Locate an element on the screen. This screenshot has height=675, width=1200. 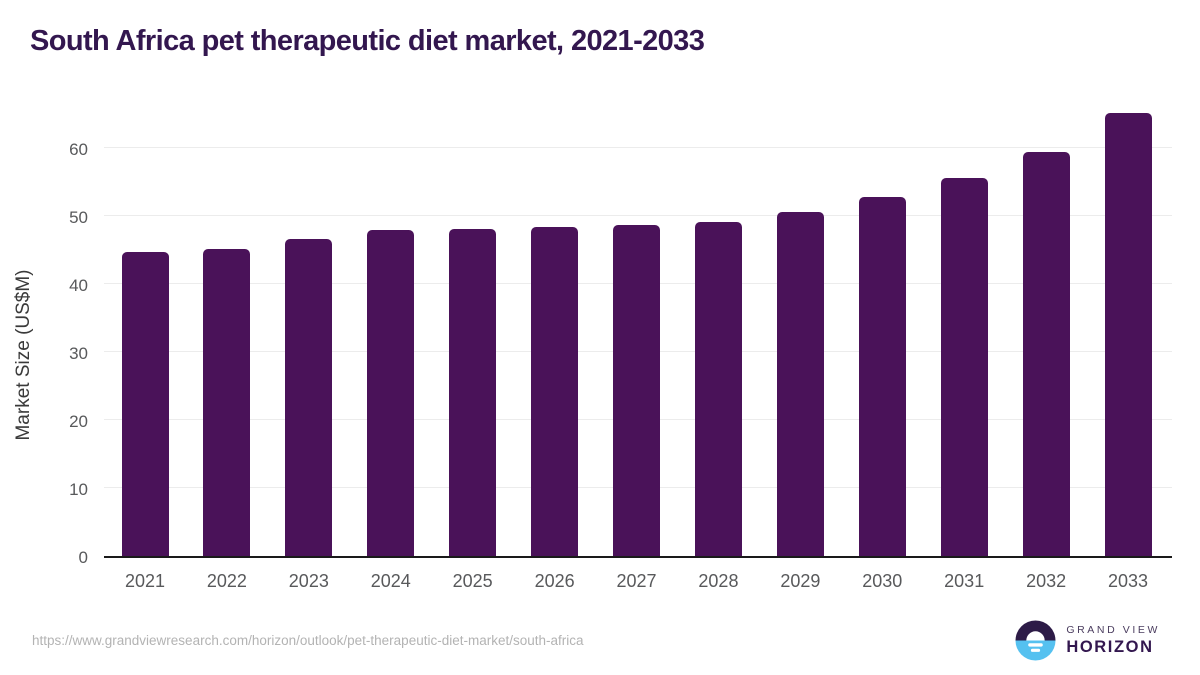
bar-2027 is located at coordinates (637, 390).